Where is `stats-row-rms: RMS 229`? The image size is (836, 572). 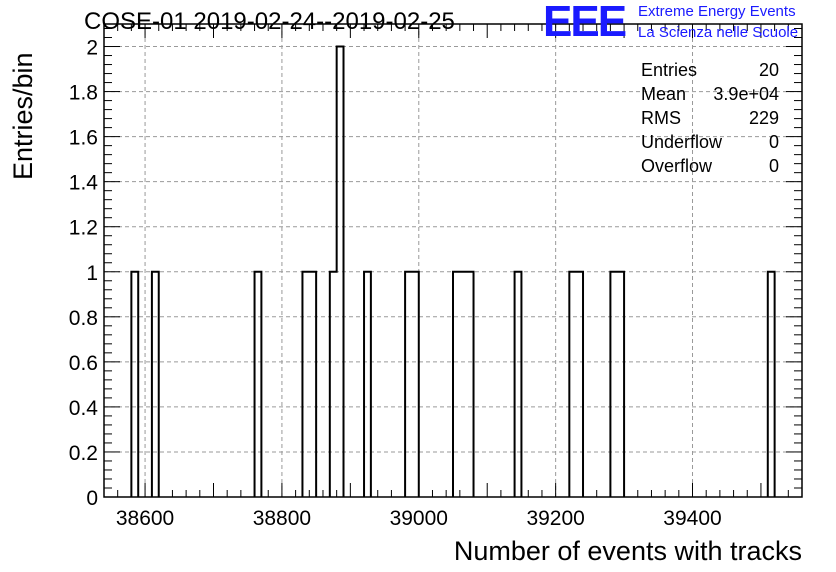
stats-row-rms: RMS 229 is located at coordinates (710, 118).